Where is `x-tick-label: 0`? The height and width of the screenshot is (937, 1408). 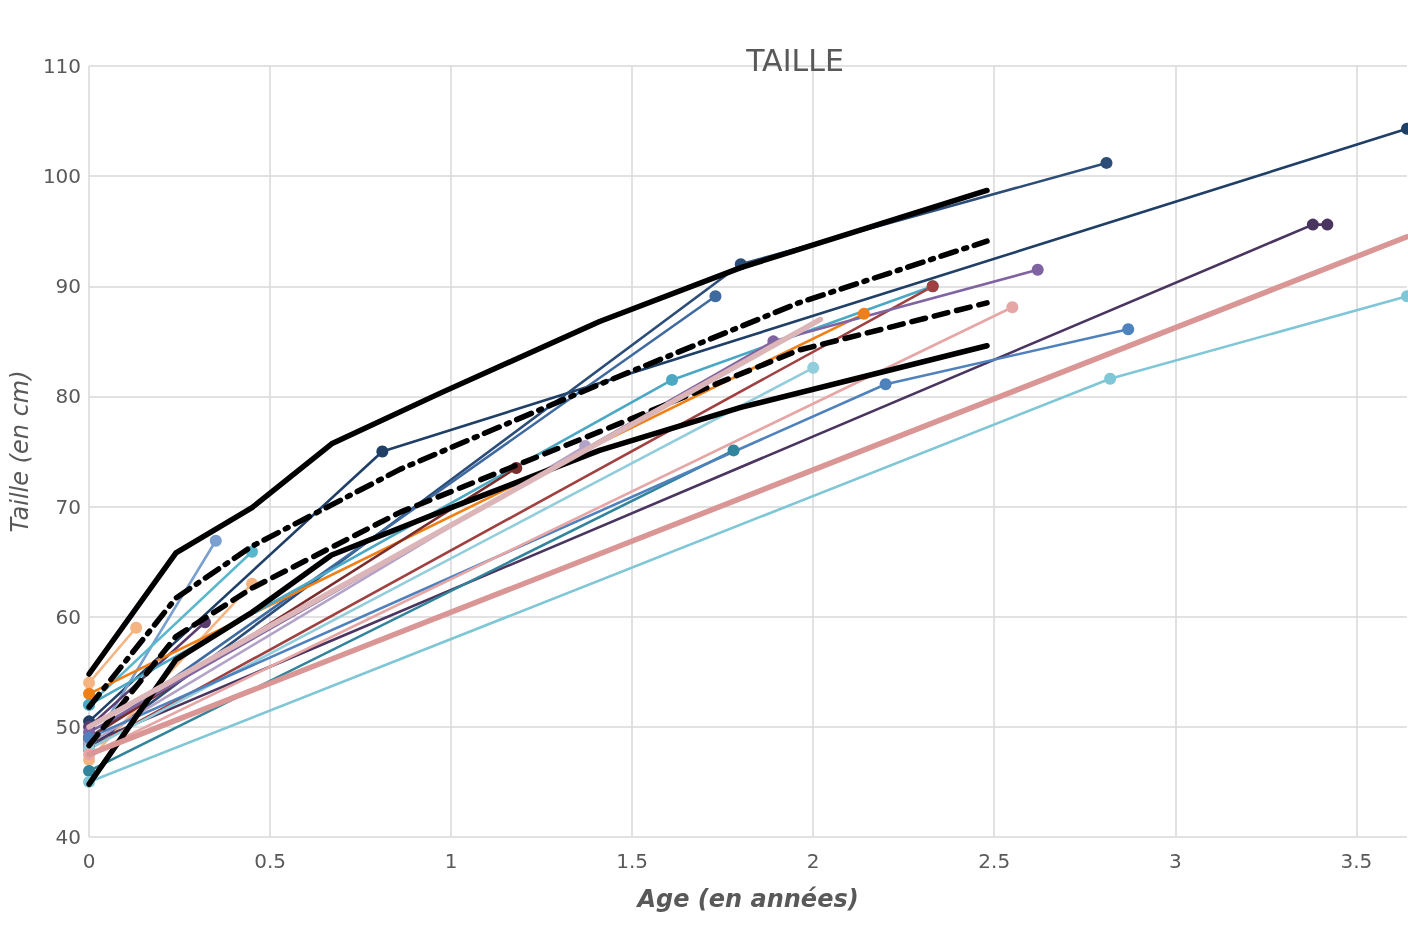 x-tick-label: 0 is located at coordinates (89, 861).